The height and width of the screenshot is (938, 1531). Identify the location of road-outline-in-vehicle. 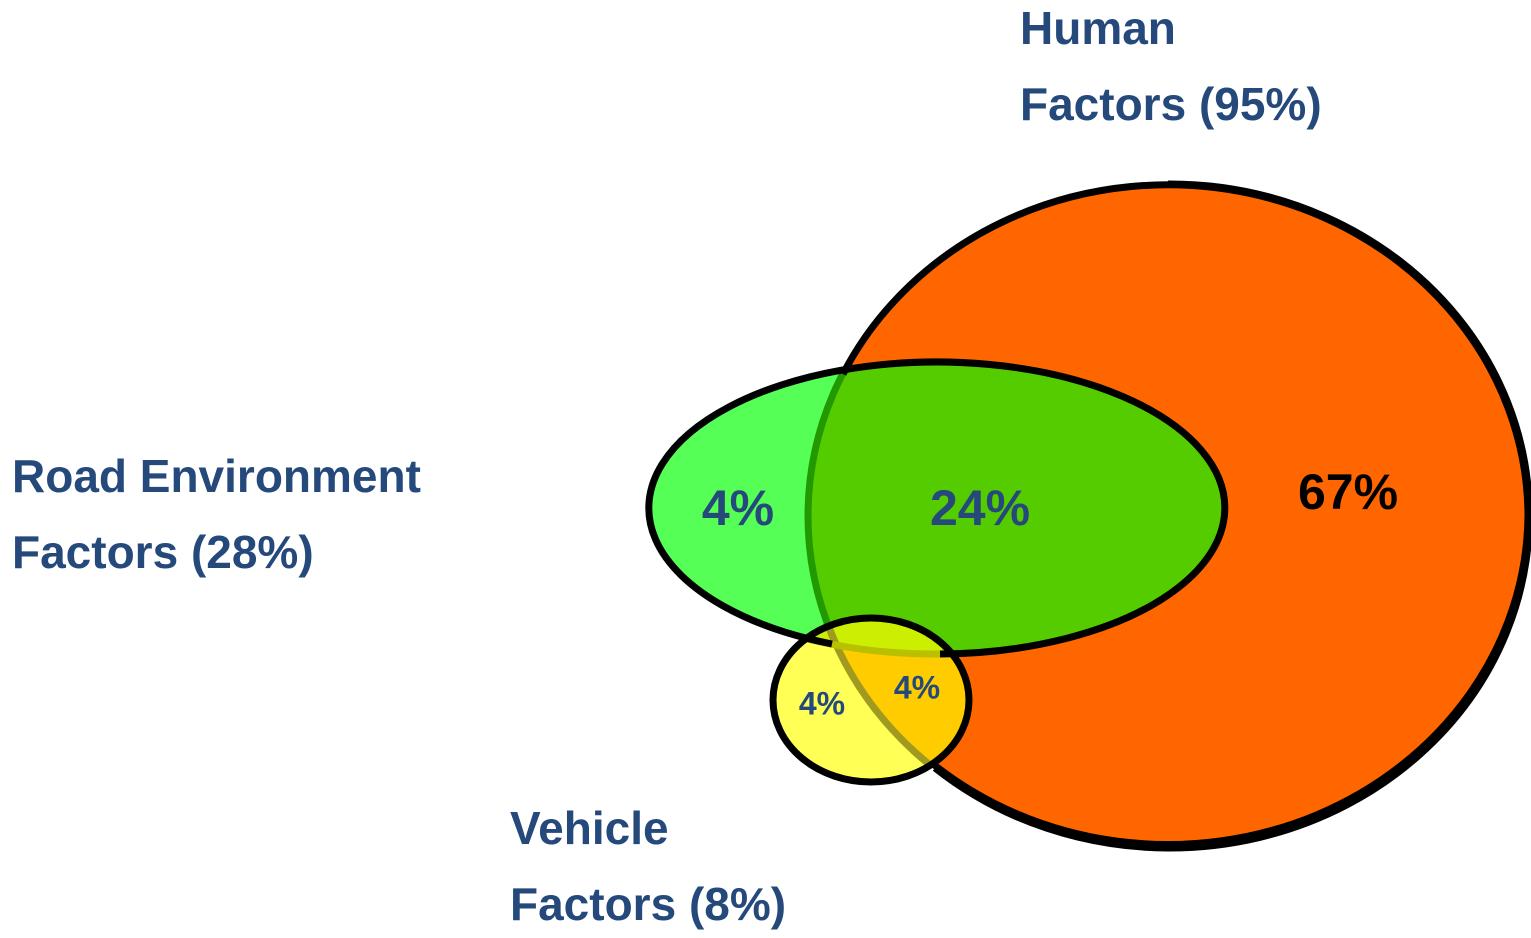
(871, 638).